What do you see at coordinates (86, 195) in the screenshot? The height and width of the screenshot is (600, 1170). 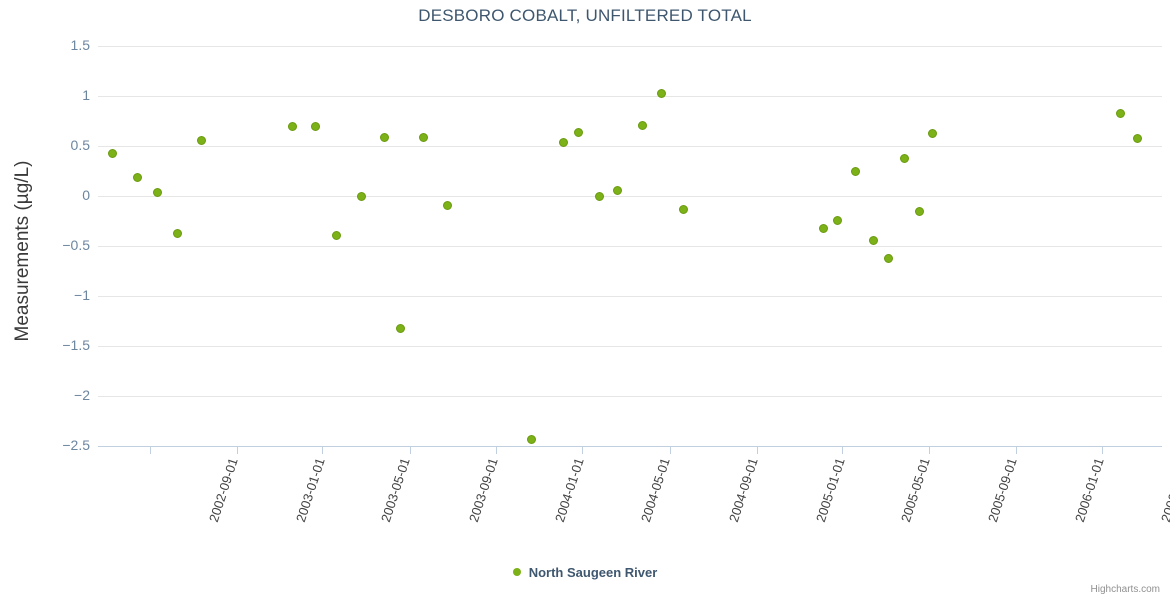 I see `y-axis-tick-label: 0` at bounding box center [86, 195].